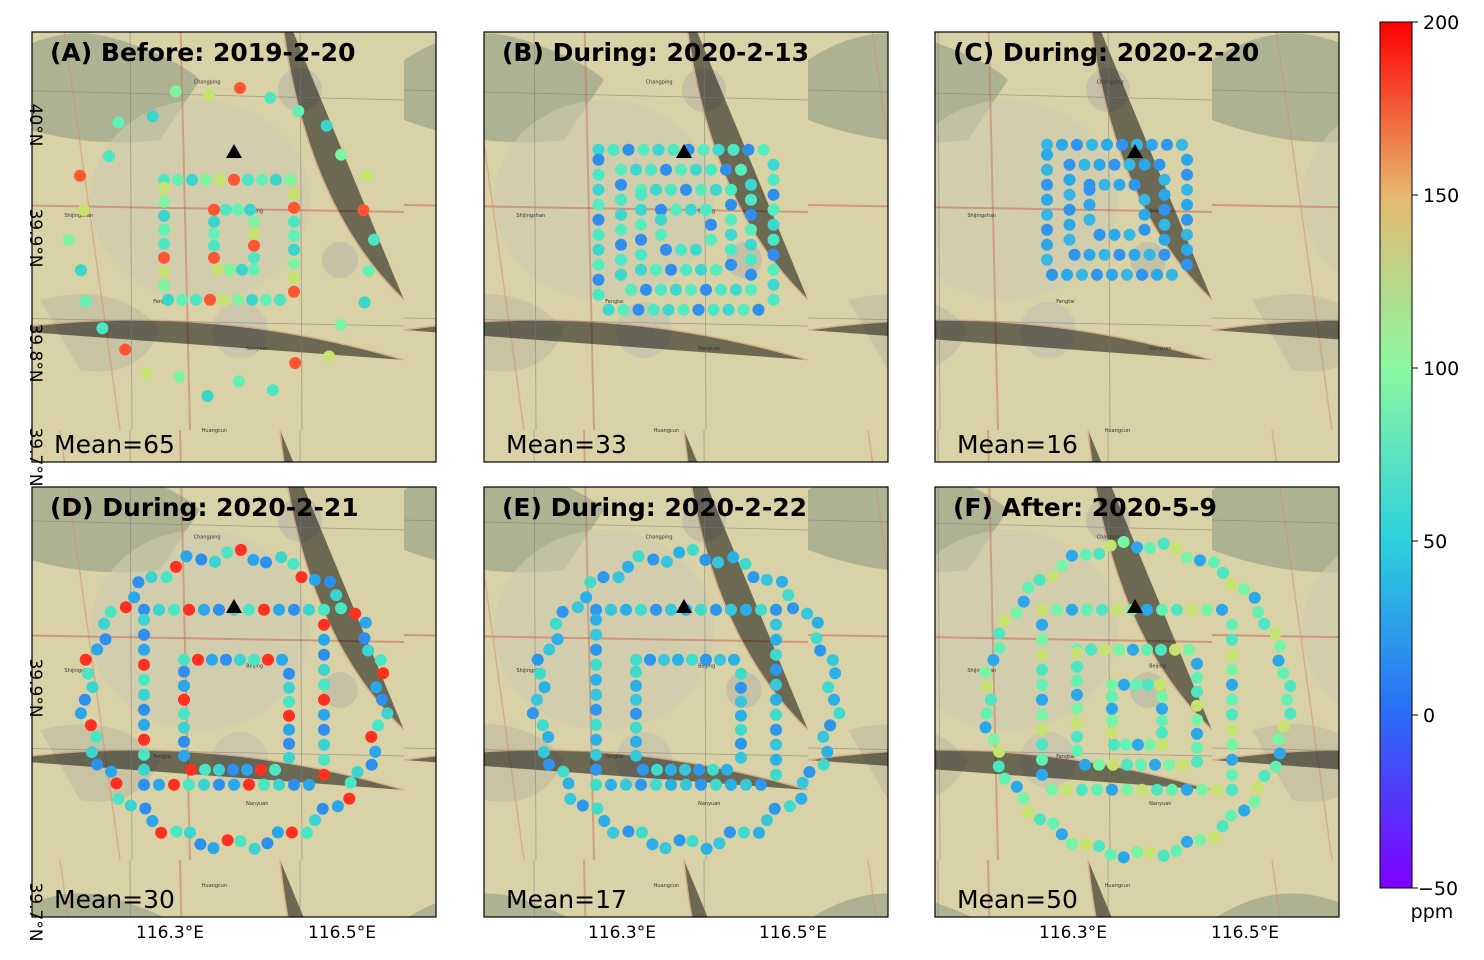 This screenshot has width=1484, height=960. Describe the element at coordinates (1441, 196) in the screenshot. I see `colorbar-tick-150: 150` at that location.